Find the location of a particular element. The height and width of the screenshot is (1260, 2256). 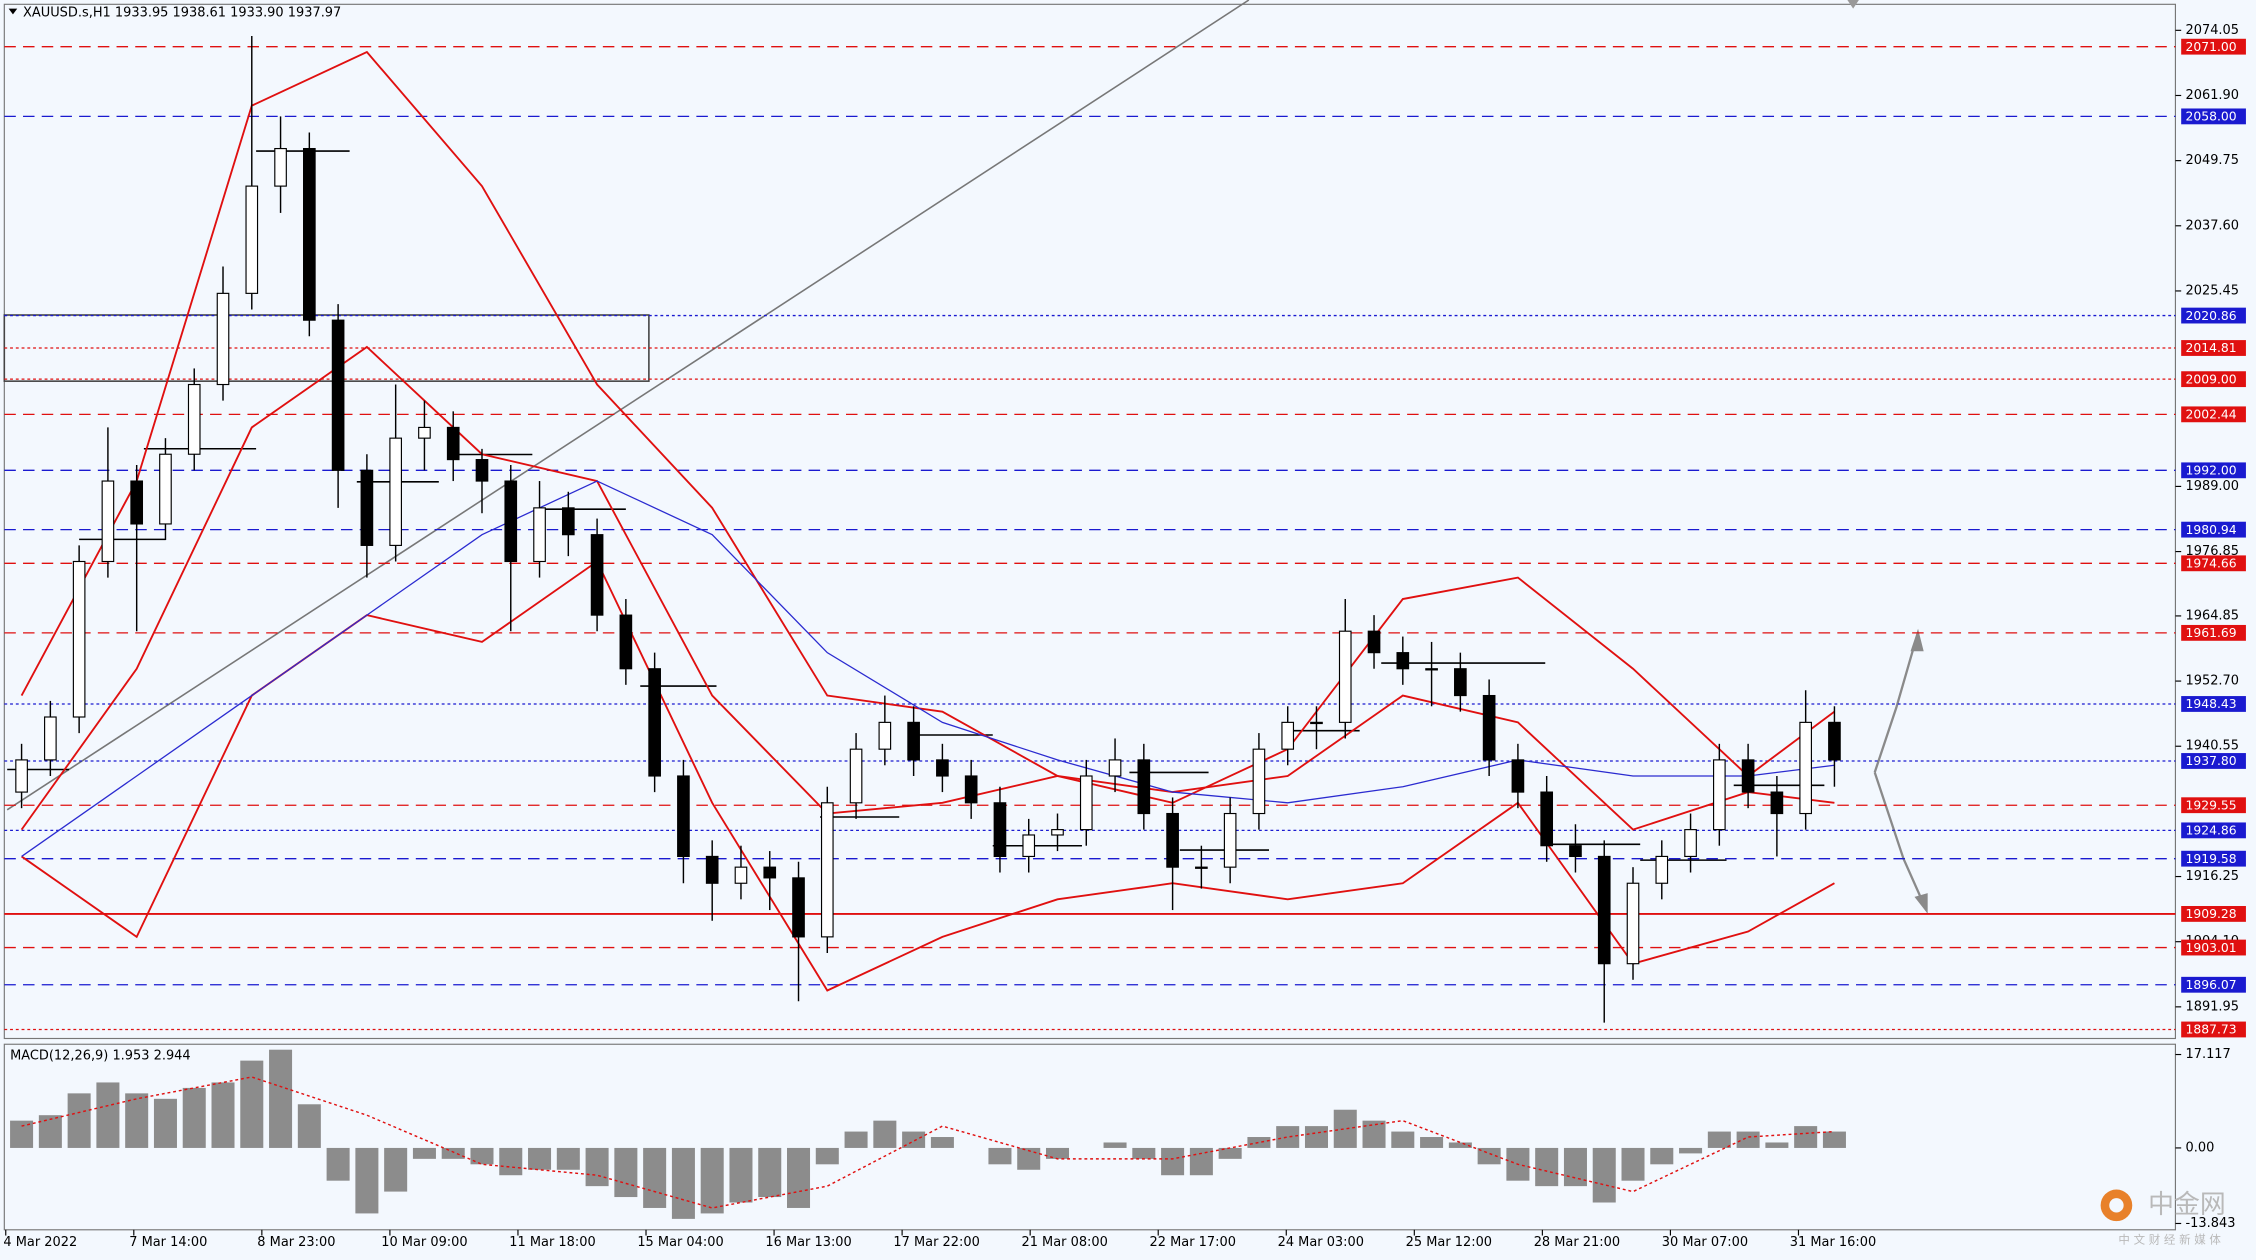

macd-title: MACD(12,26,9) 1.953 2.944 is located at coordinates (100, 1055).